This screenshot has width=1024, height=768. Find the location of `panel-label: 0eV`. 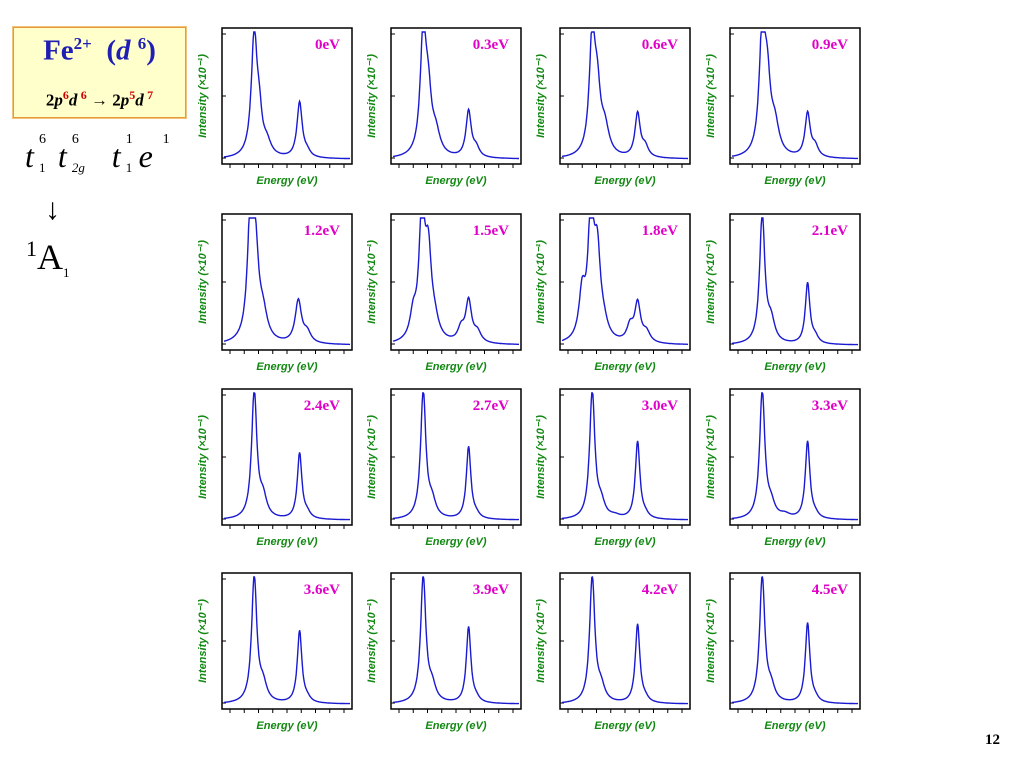

panel-label: 0eV is located at coordinates (327, 45).